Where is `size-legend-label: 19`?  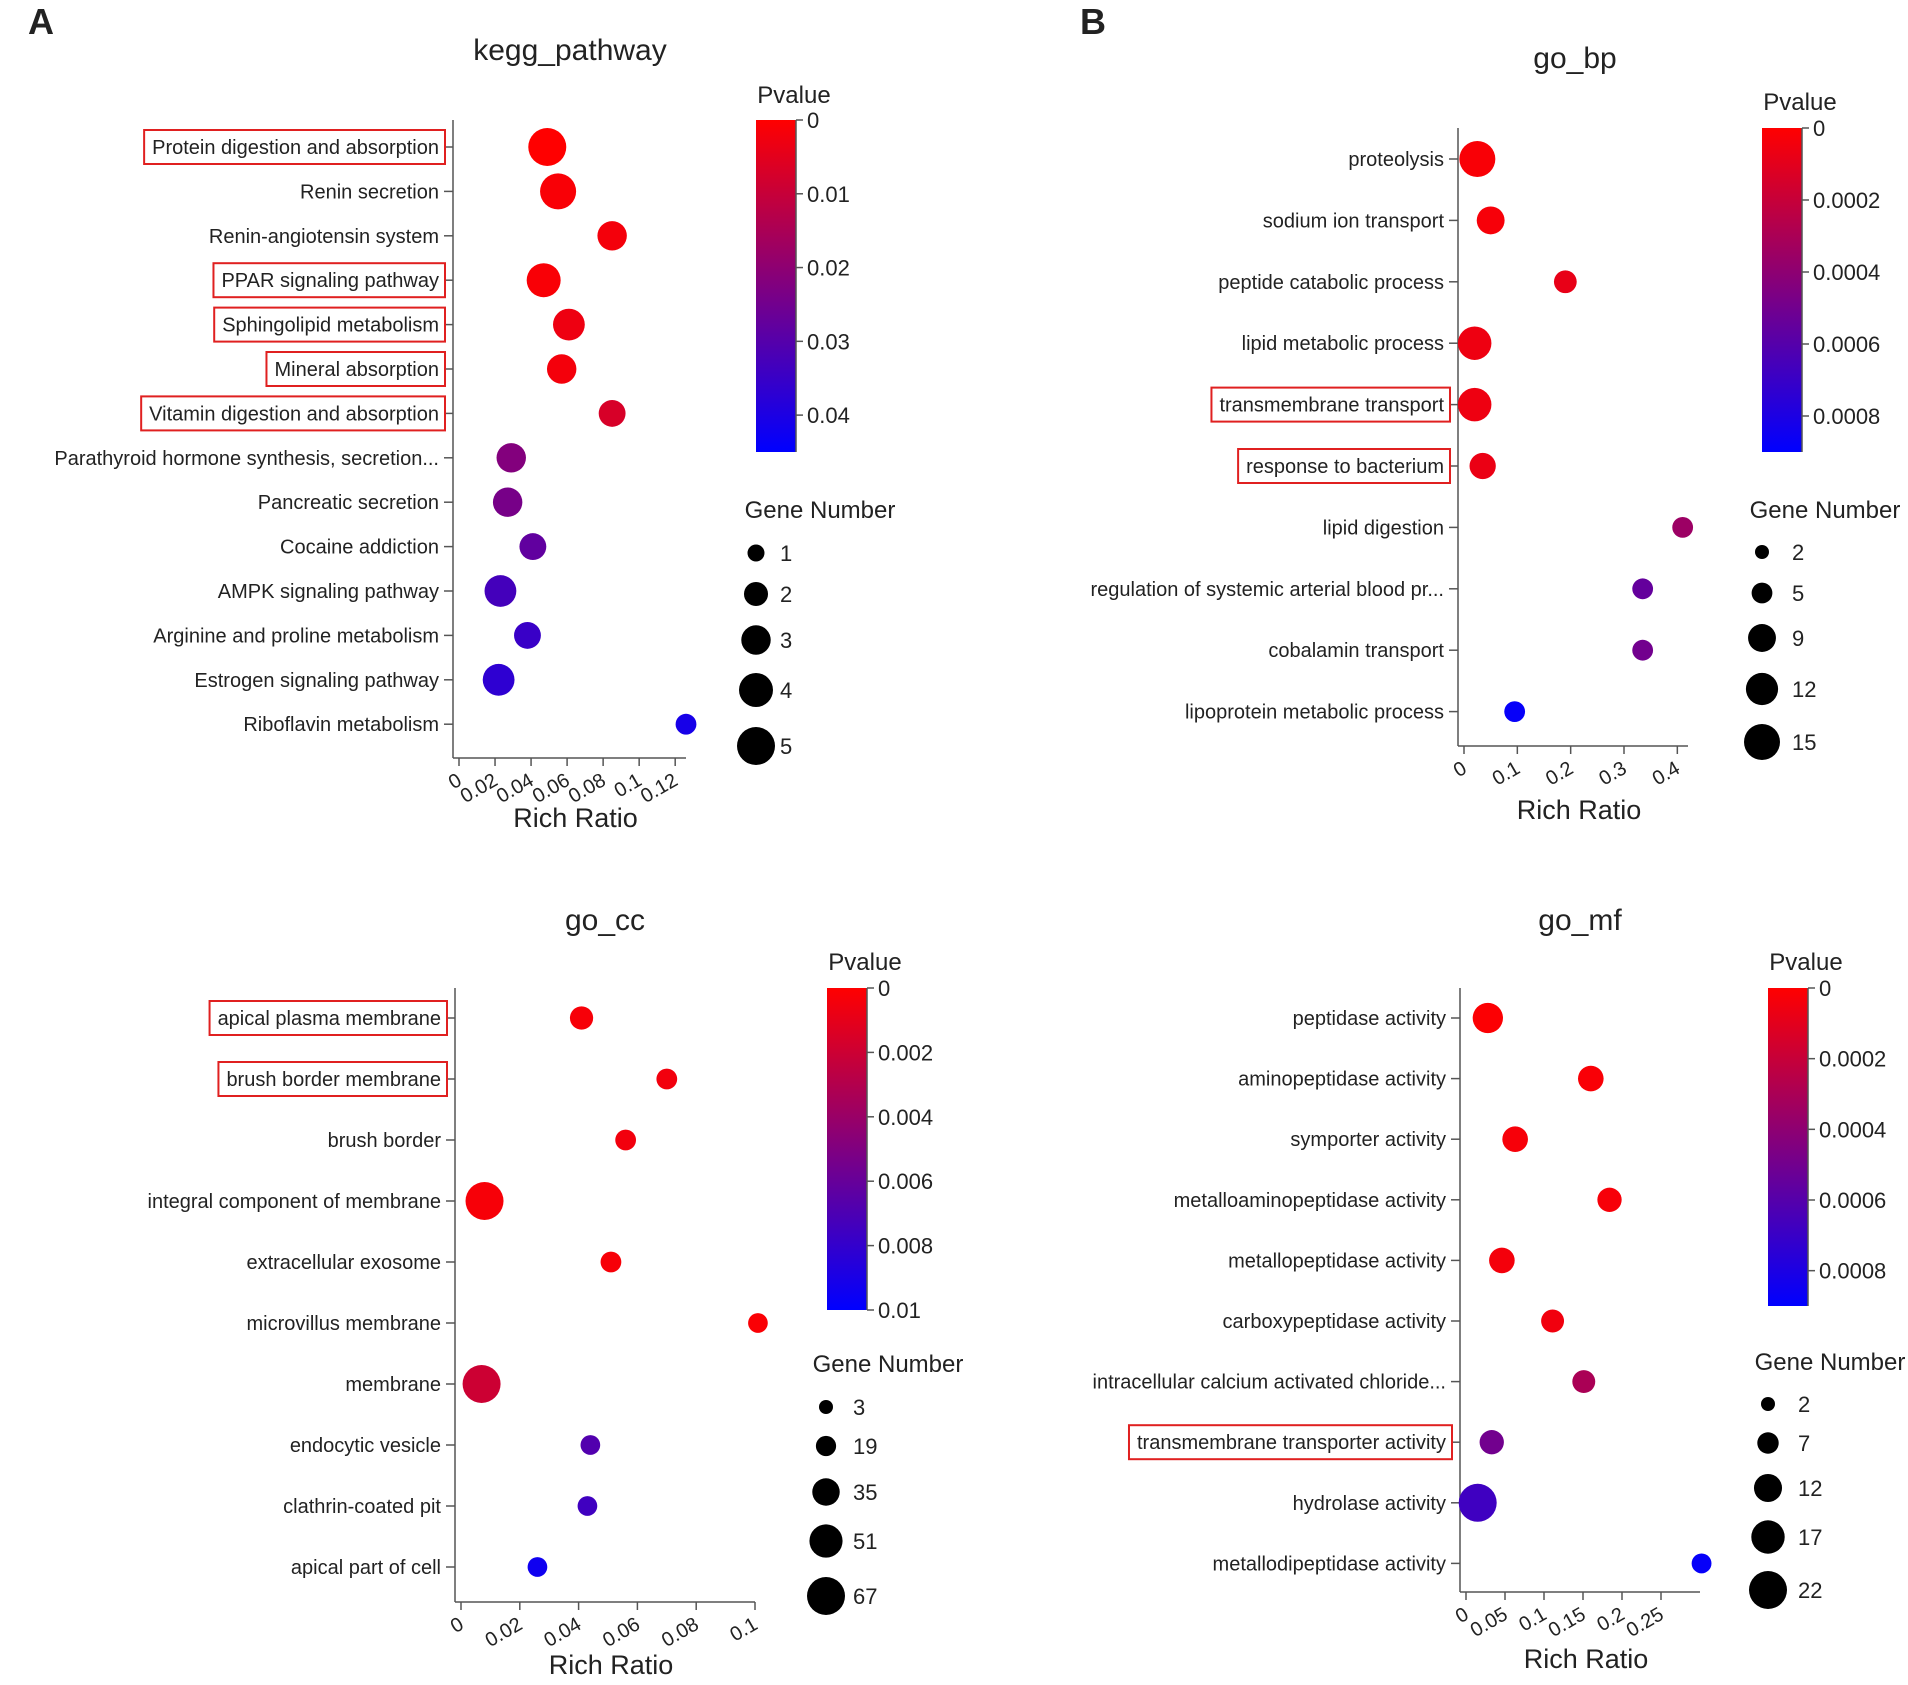 size-legend-label: 19 is located at coordinates (865, 1446).